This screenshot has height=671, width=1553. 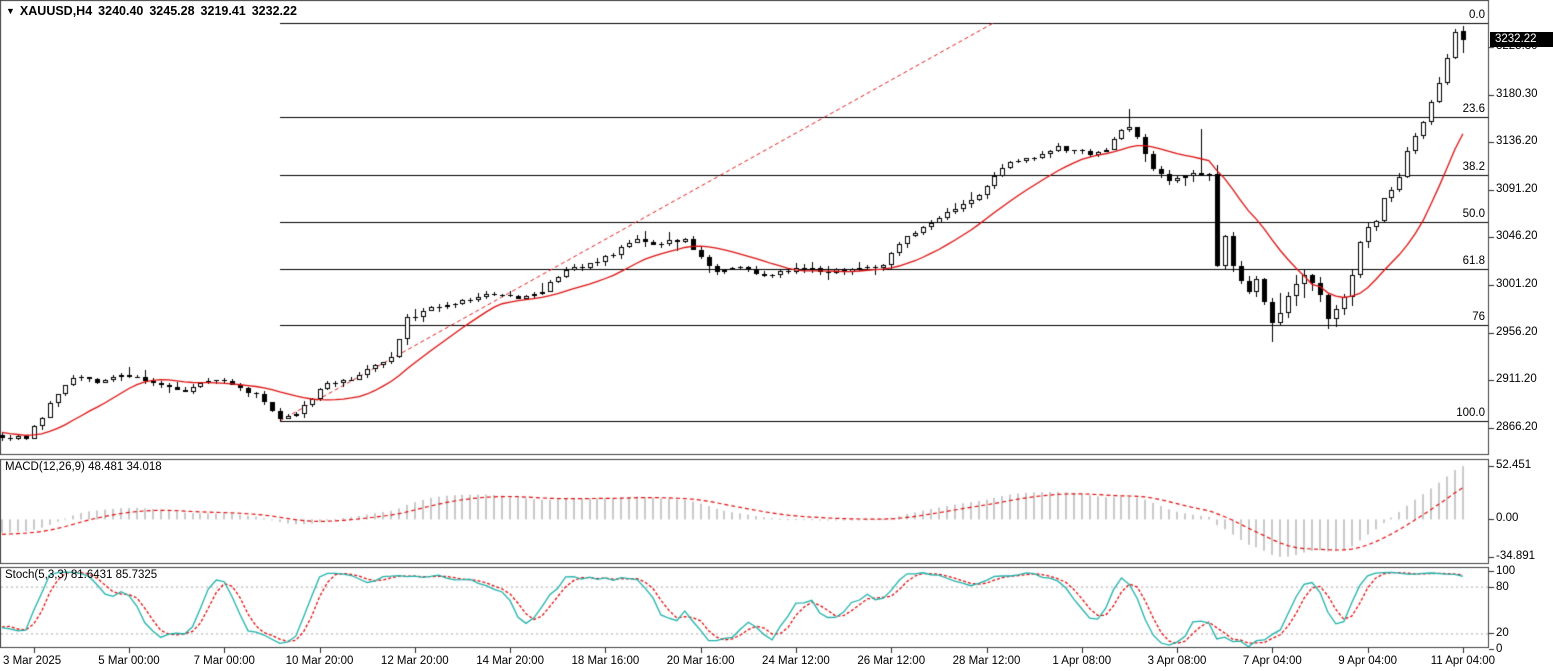 What do you see at coordinates (223, 11) in the screenshot?
I see `low-value: 3219.41` at bounding box center [223, 11].